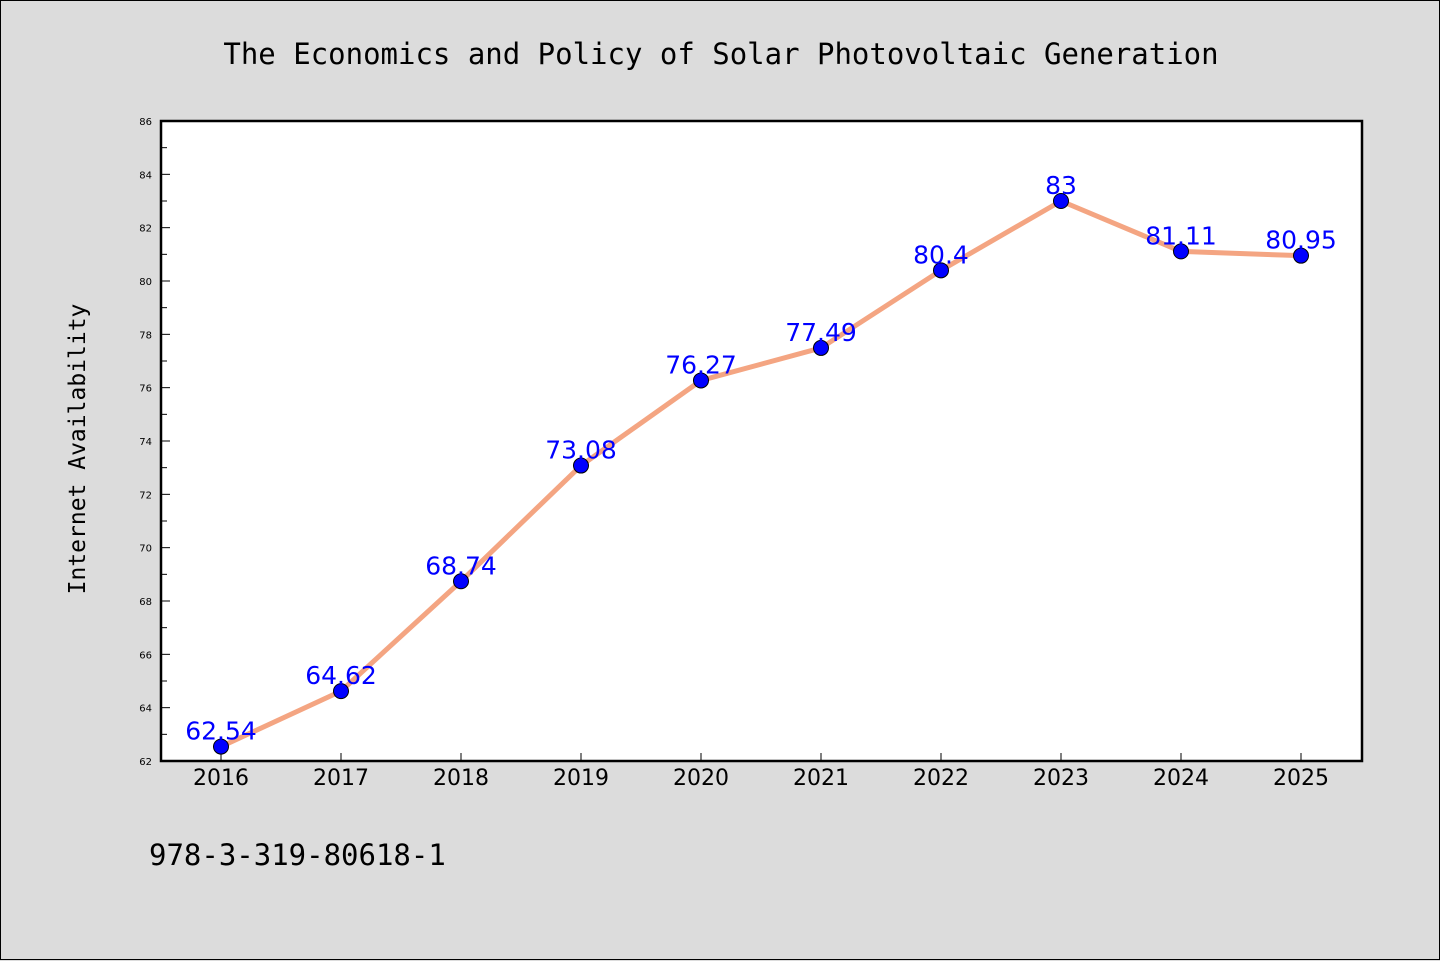  Describe the element at coordinates (1181, 235) in the screenshot. I see `data-label: 81.11` at that location.